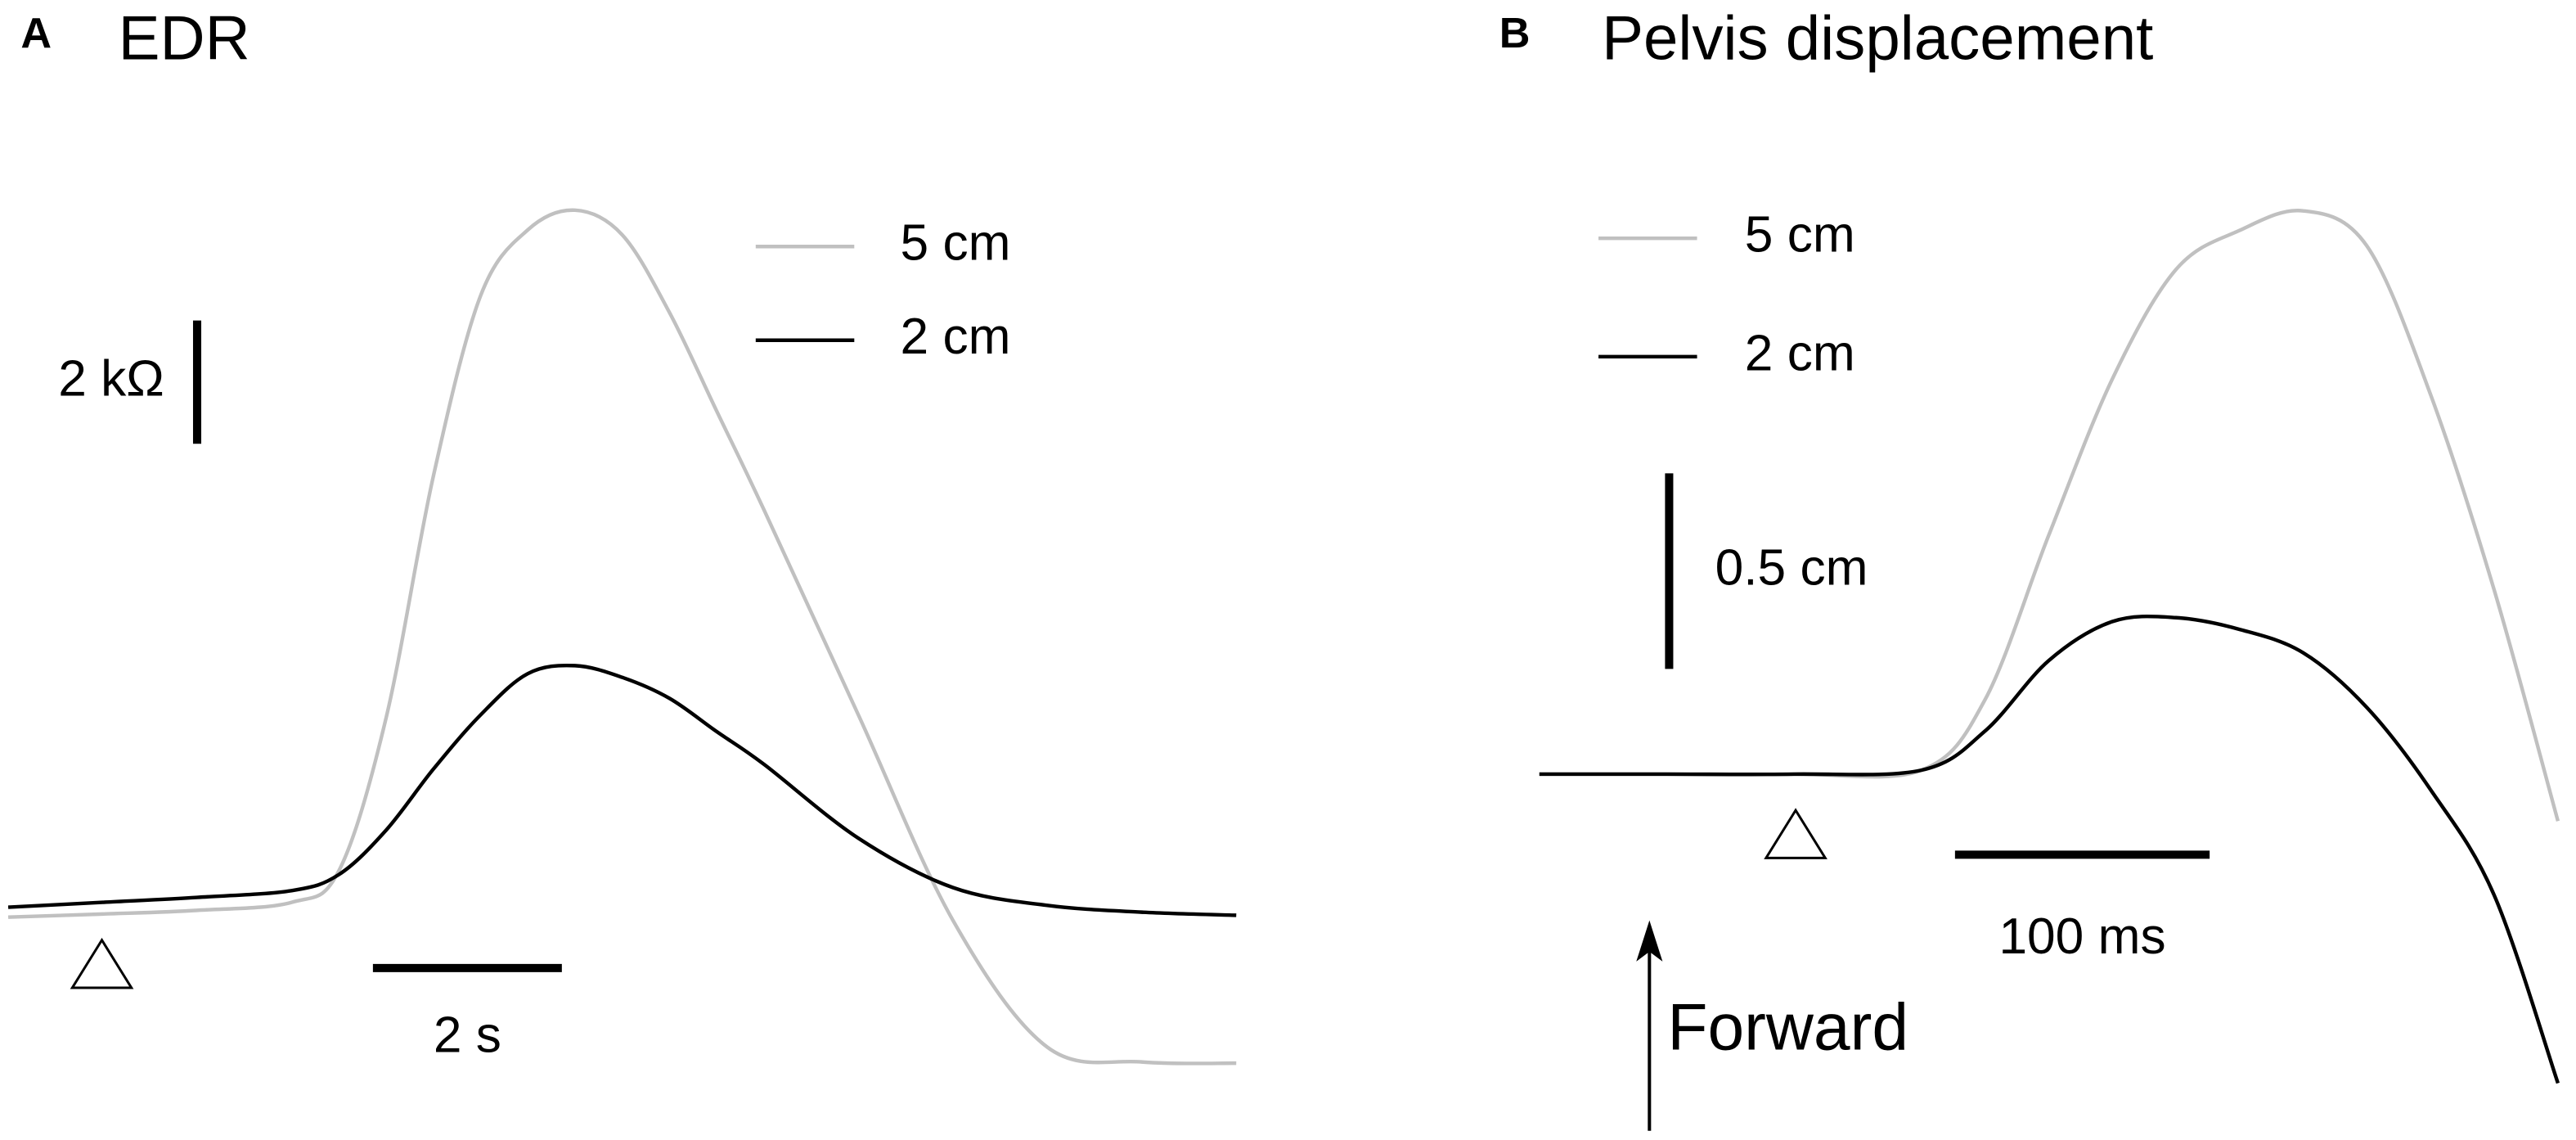 Image resolution: width=2576 pixels, height=1140 pixels. What do you see at coordinates (1792, 567) in the screenshot?
I see `scale-bar-label: 0.5 cm` at bounding box center [1792, 567].